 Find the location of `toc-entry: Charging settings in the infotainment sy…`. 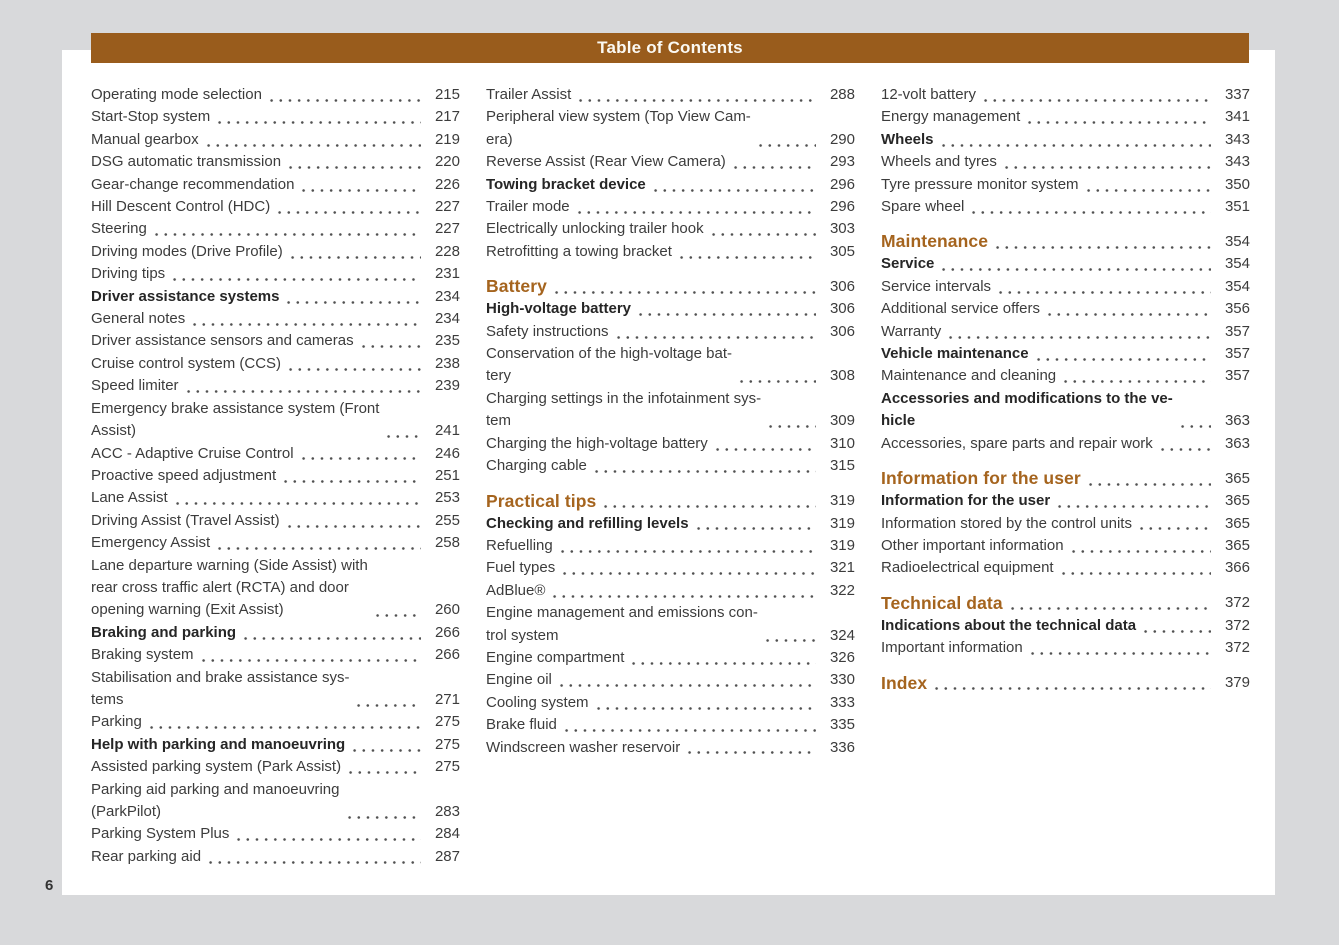

toc-entry: Charging settings in the infotainment sy… is located at coordinates (670, 410).